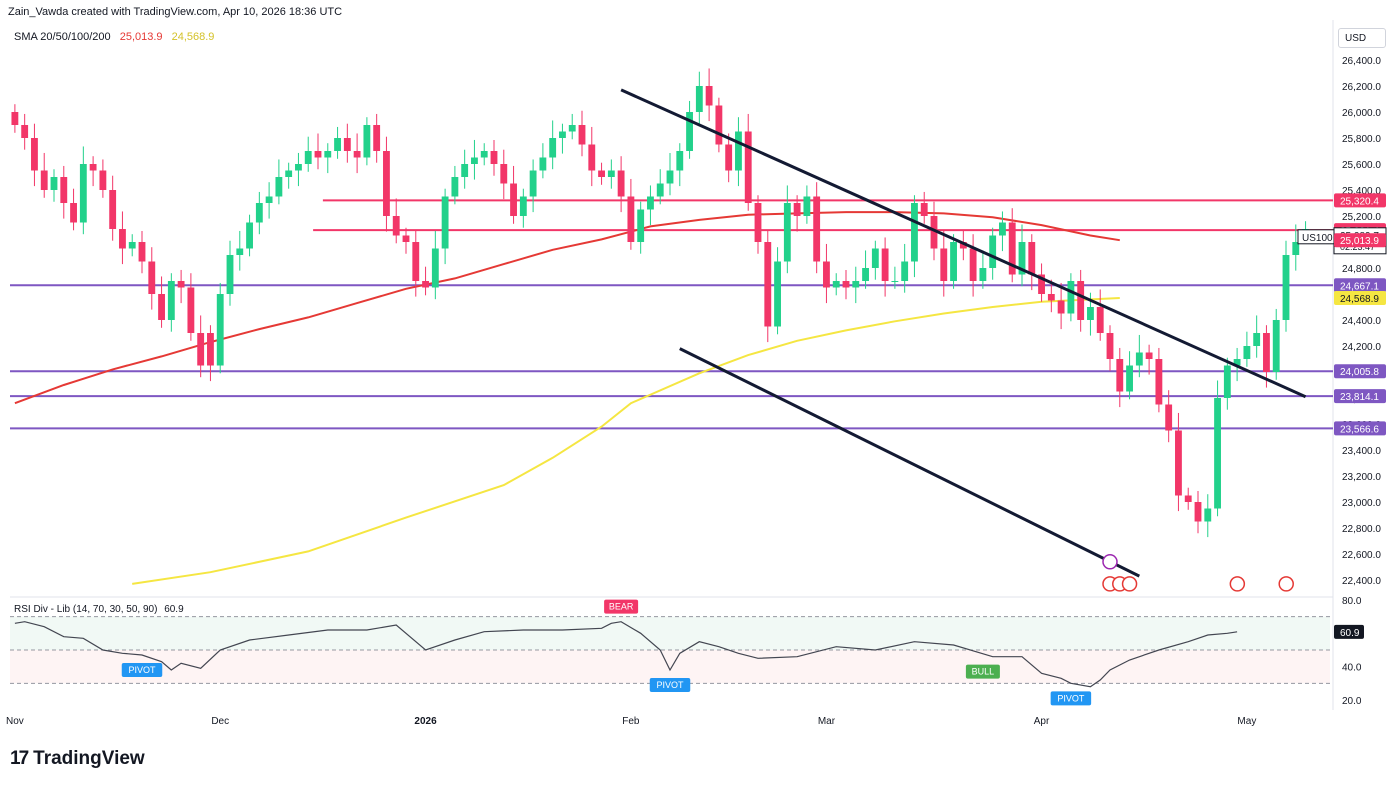 The image size is (1400, 785). I want to click on currency-selector: USD, so click(1362, 38).